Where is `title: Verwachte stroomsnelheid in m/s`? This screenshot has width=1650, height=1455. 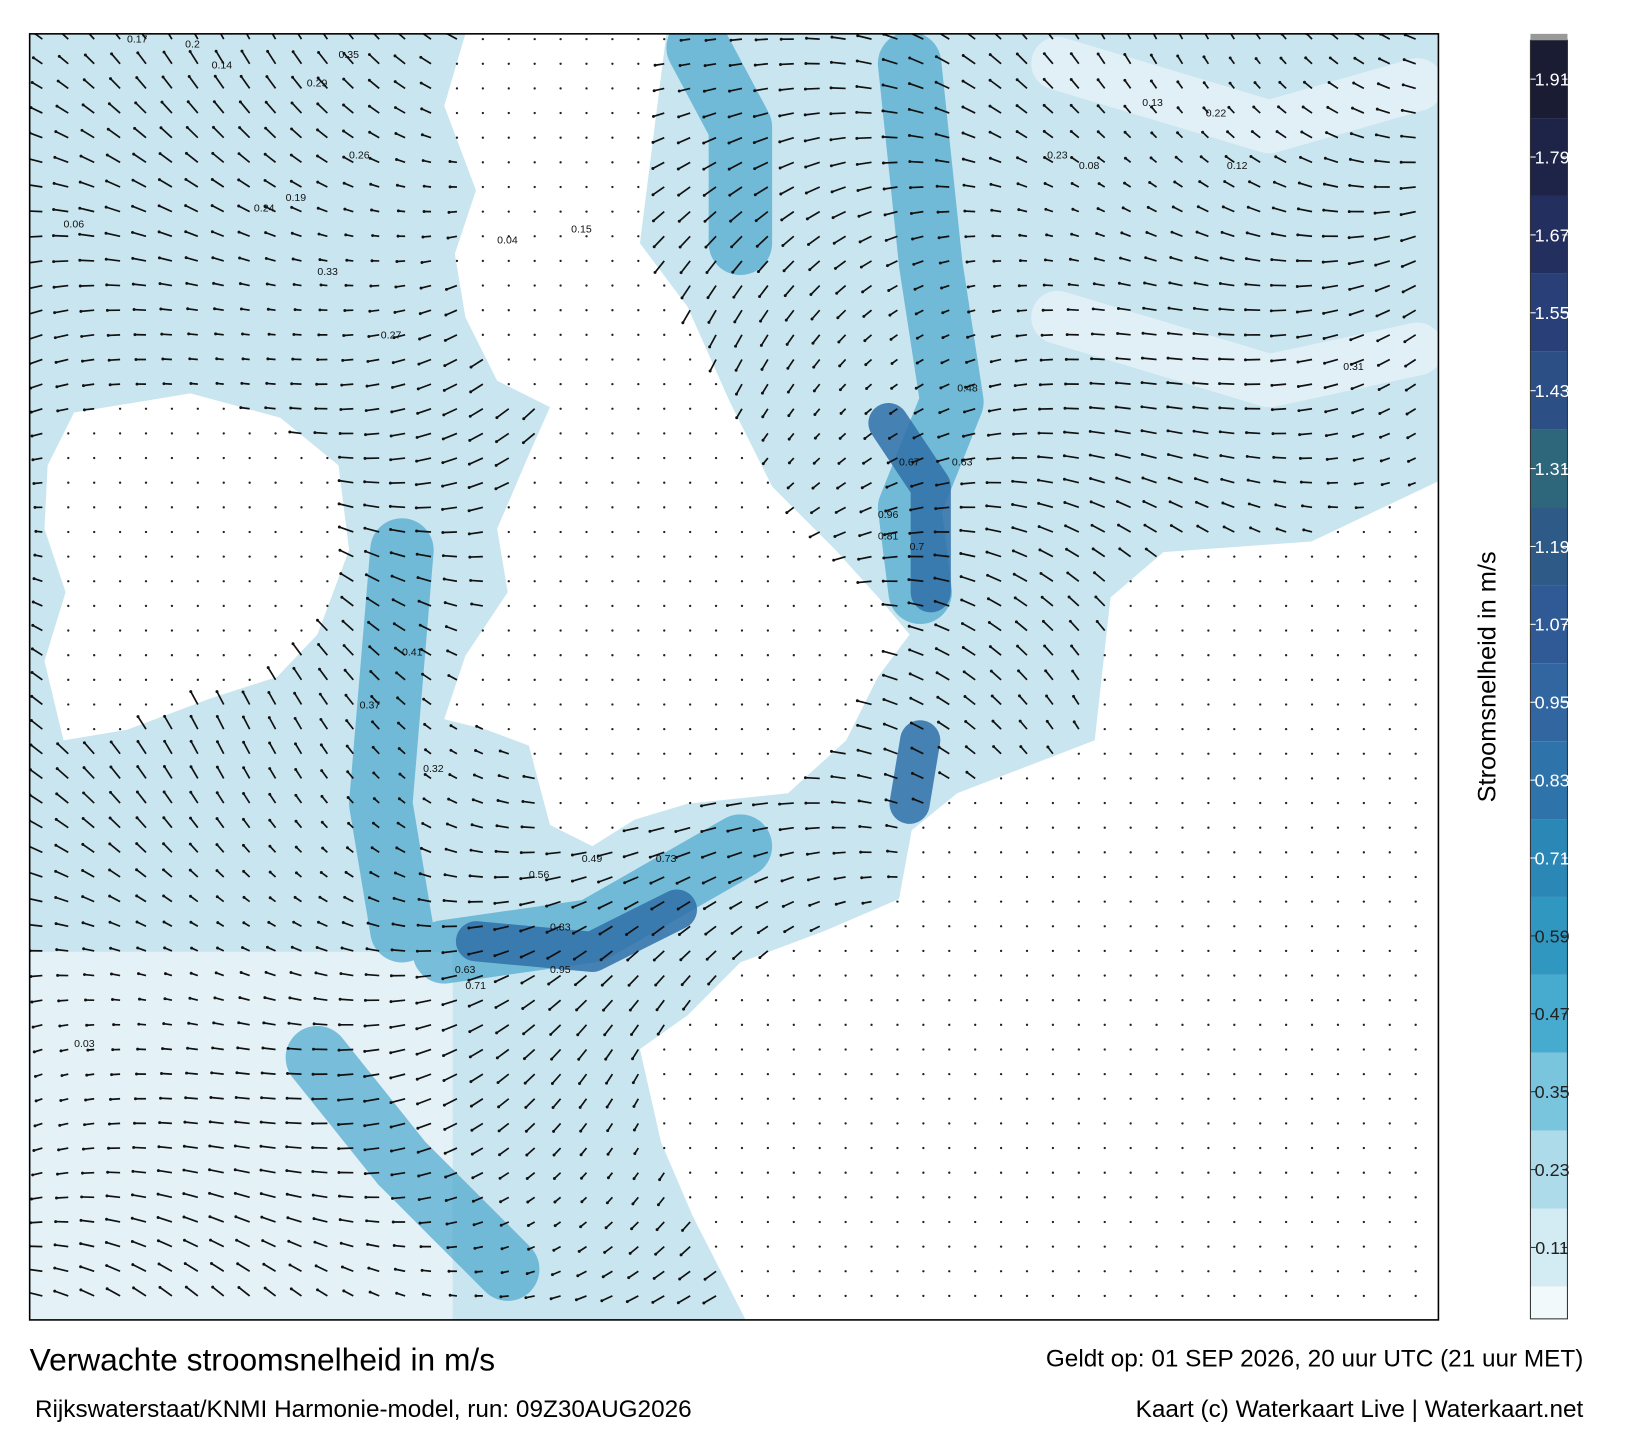
title: Verwachte stroomsnelheid in m/s is located at coordinates (262, 1360).